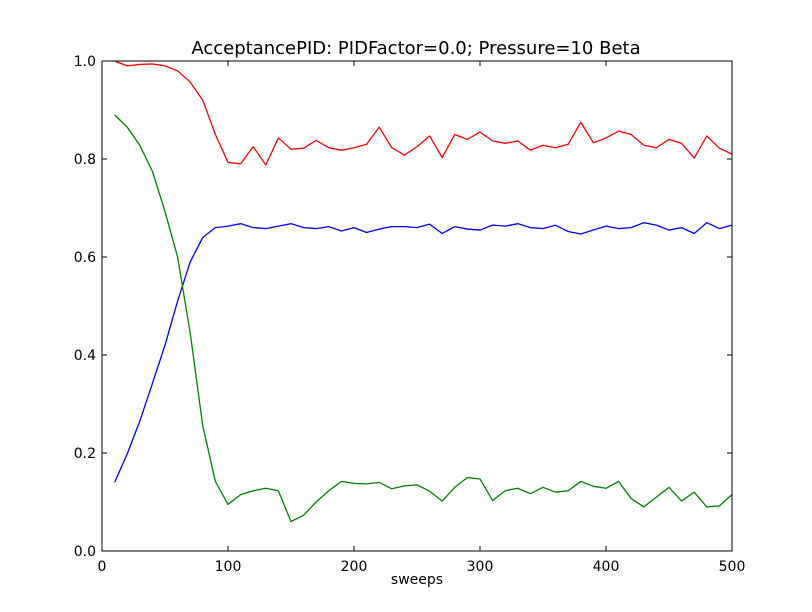  What do you see at coordinates (228, 567) in the screenshot?
I see `x-tick-label: 100` at bounding box center [228, 567].